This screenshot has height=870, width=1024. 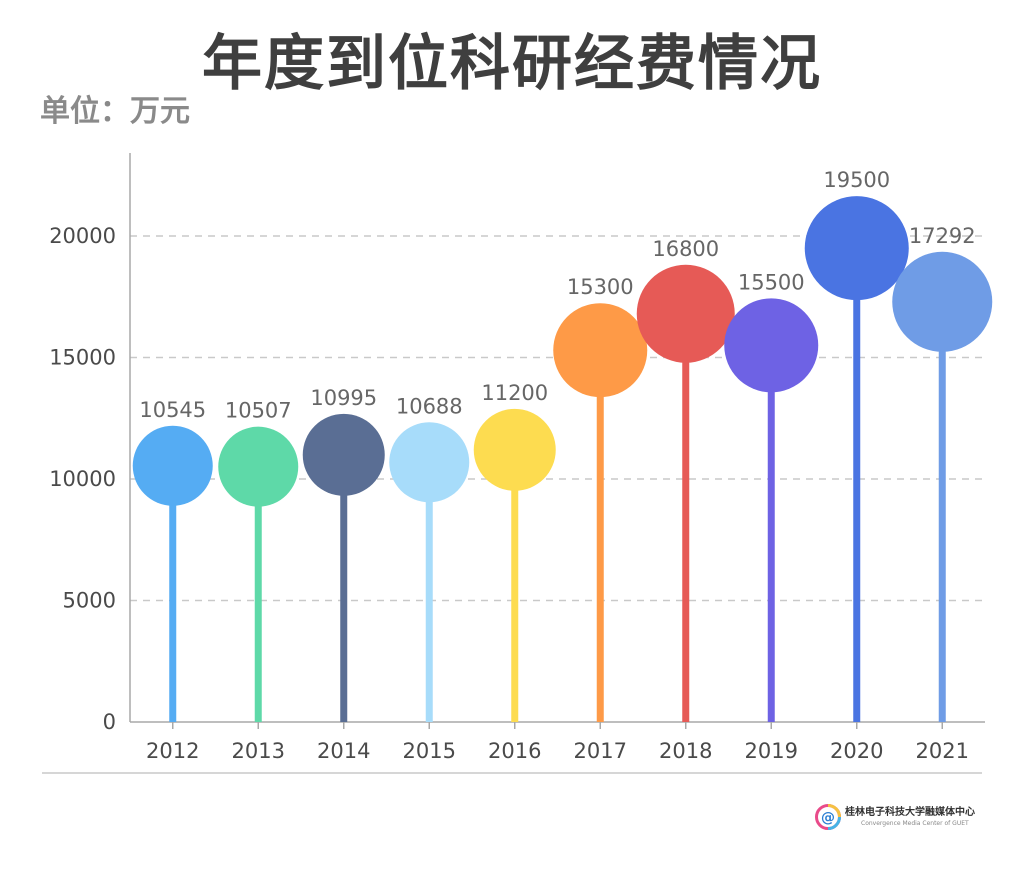 What do you see at coordinates (910, 812) in the screenshot?
I see `brand-name: 桂林电子科技大学融媒体中心` at bounding box center [910, 812].